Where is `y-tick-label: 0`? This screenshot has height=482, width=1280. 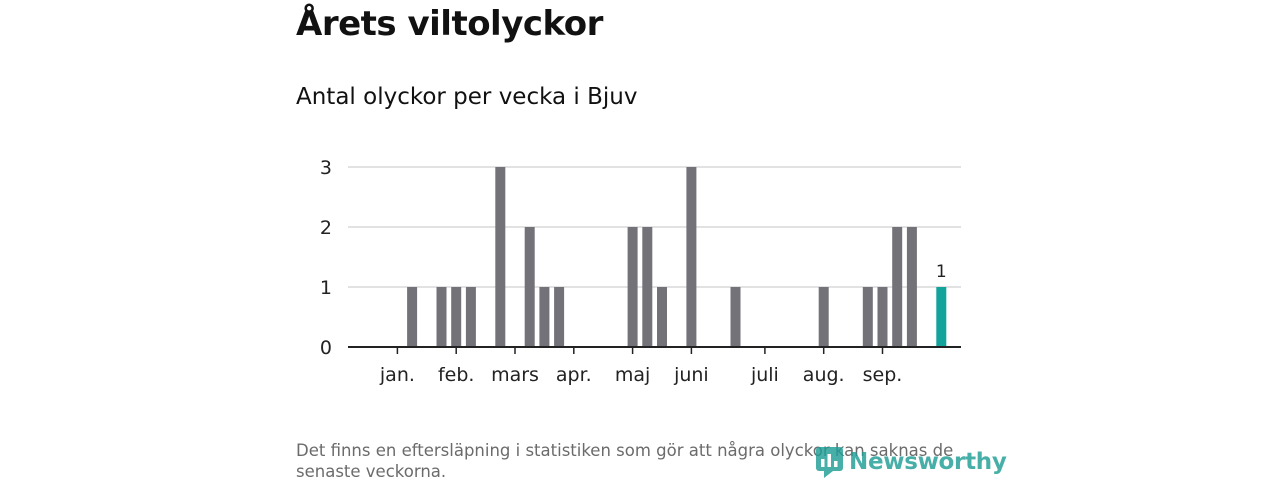
y-tick-label: 0 is located at coordinates (326, 348).